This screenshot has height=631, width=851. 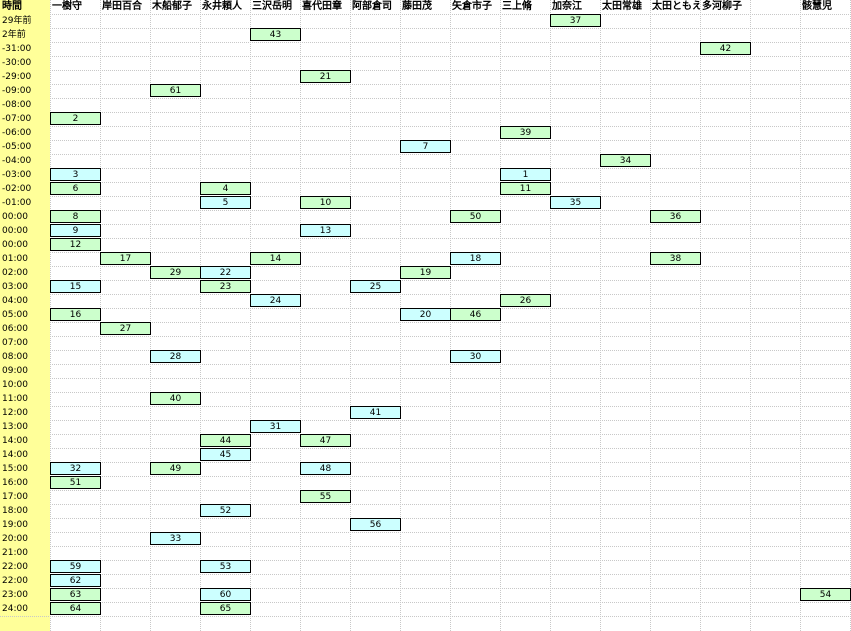 What do you see at coordinates (275, 34) in the screenshot?
I see `scenario-cell: 43` at bounding box center [275, 34].